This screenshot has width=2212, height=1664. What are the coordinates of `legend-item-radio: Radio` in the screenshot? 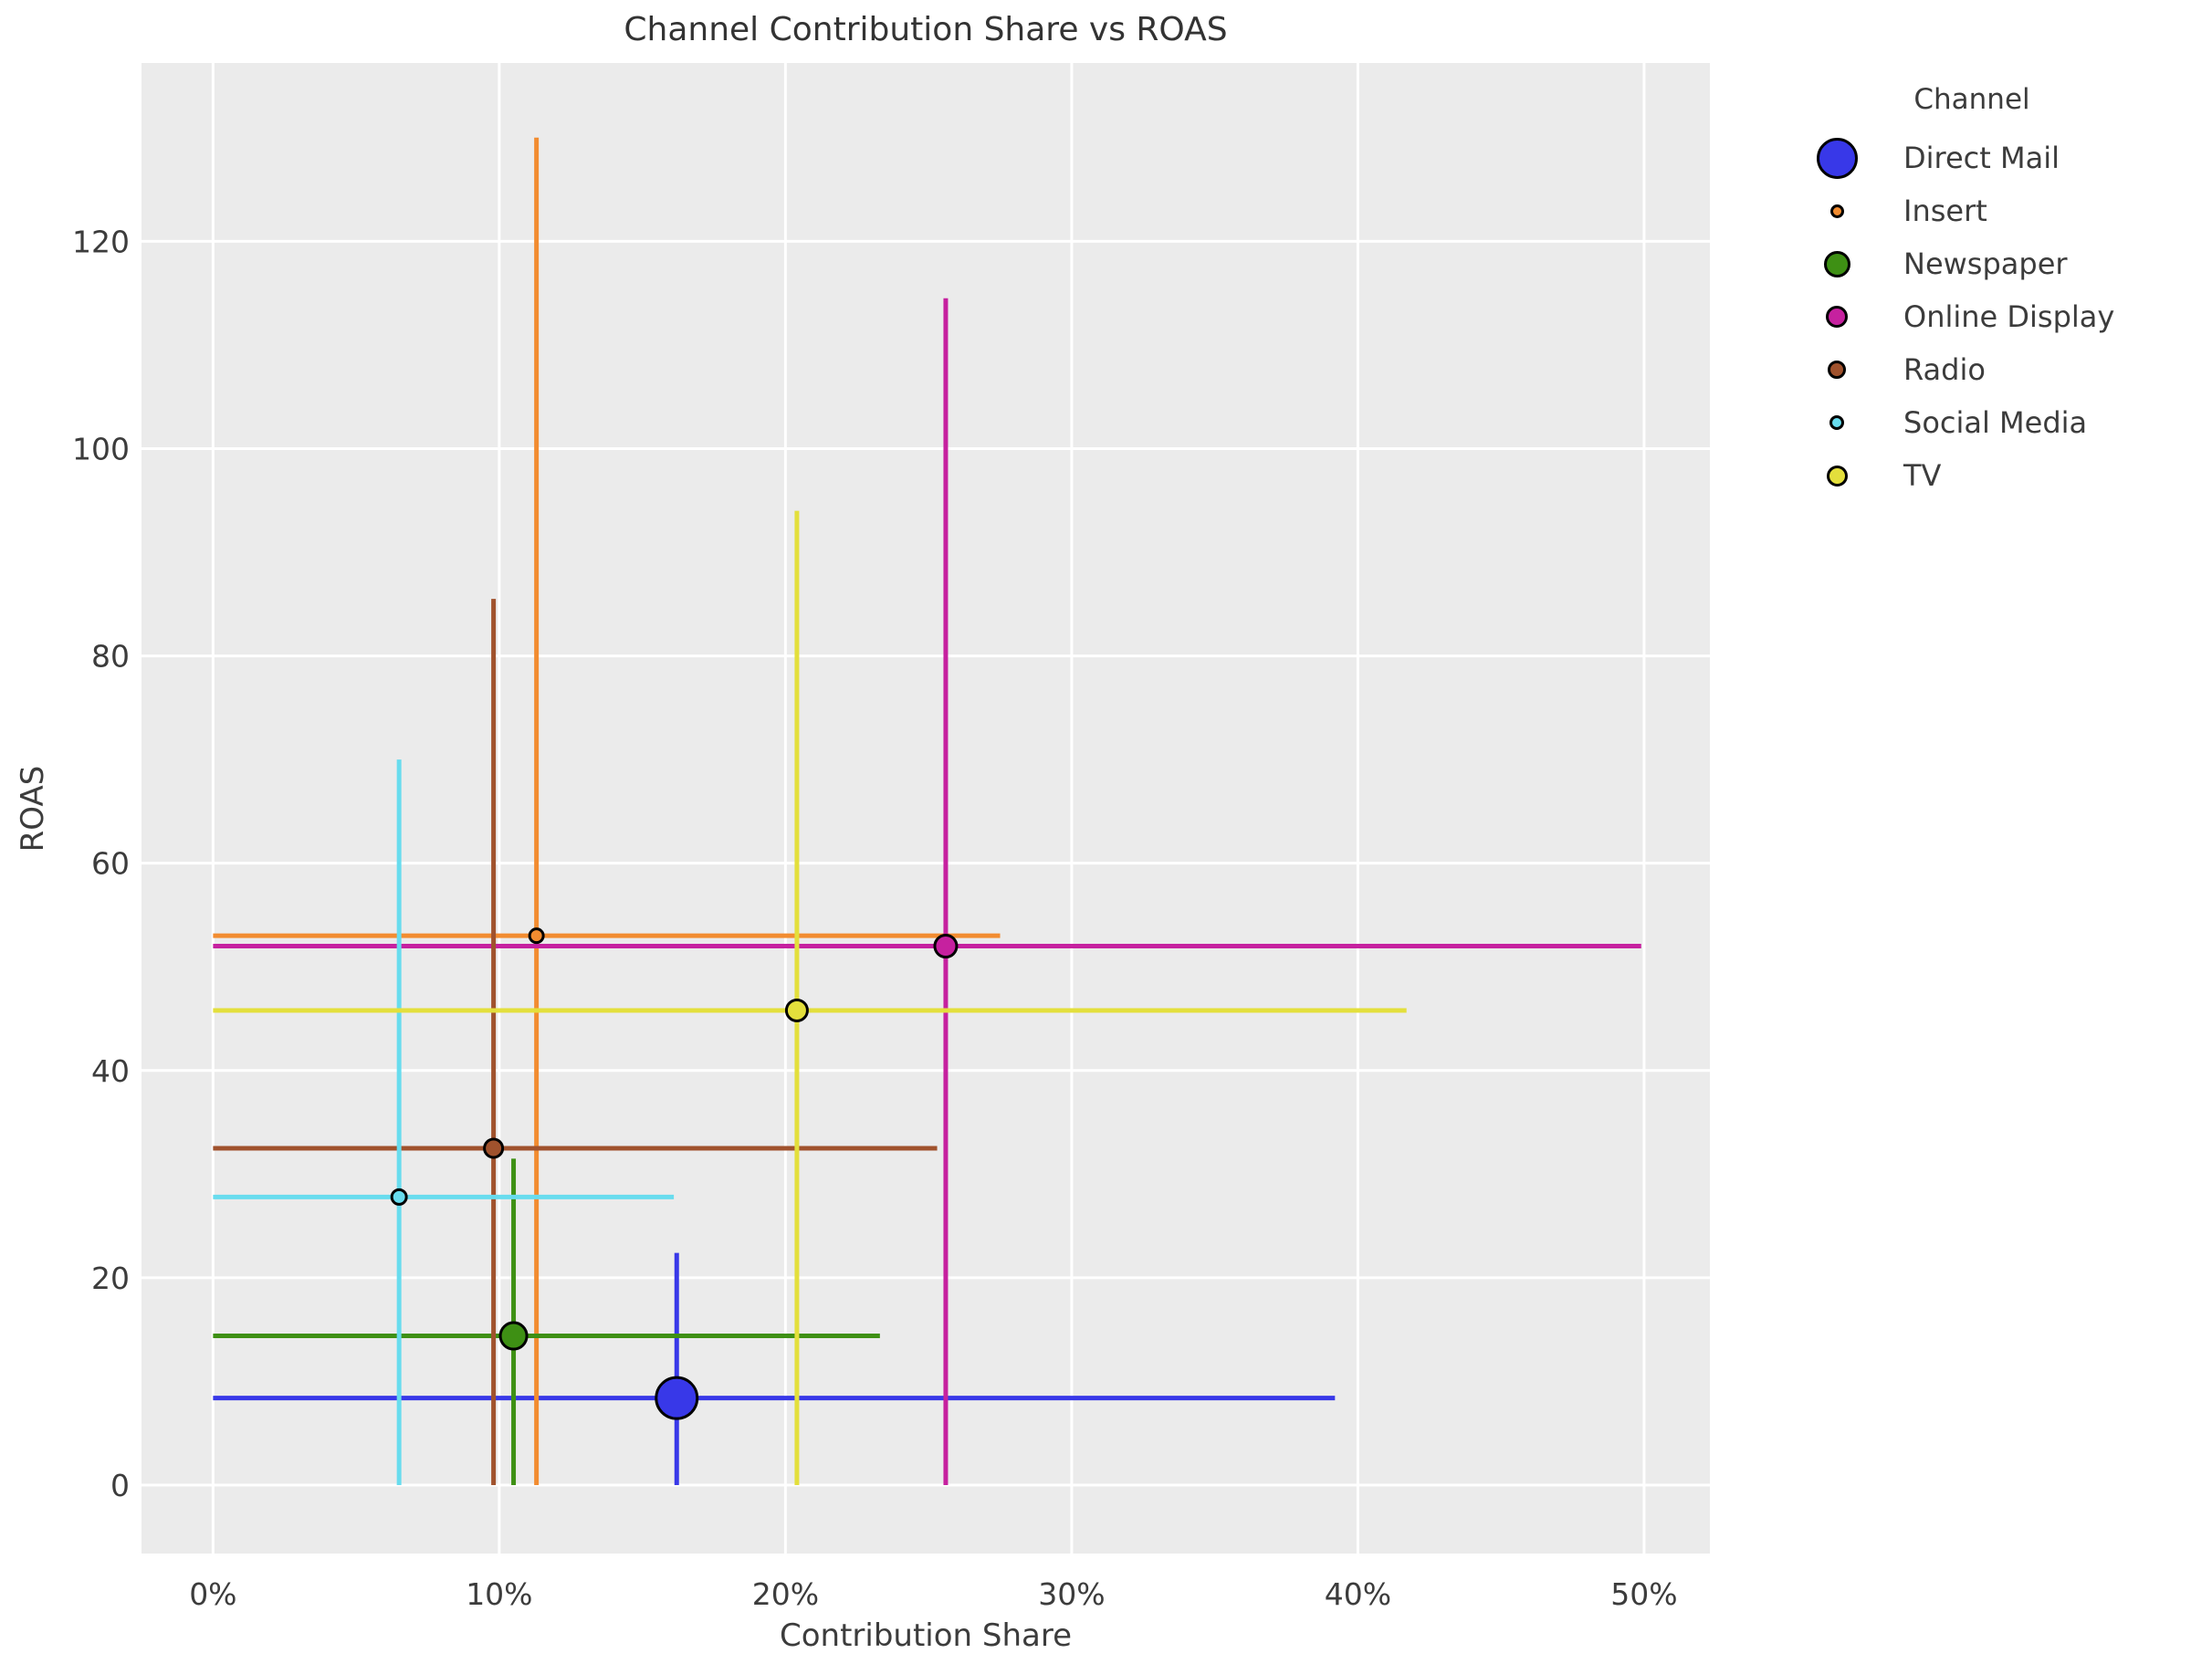 It's located at (1973, 369).